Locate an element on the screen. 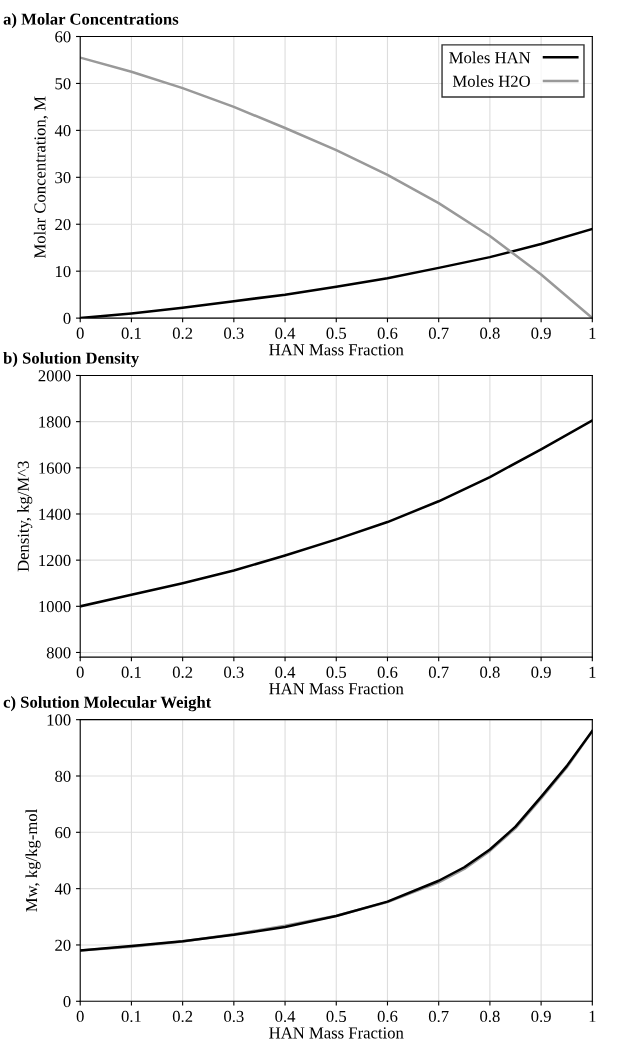 This screenshot has height=1043, width=617. y-tick-label: 80 is located at coordinates (63, 776).